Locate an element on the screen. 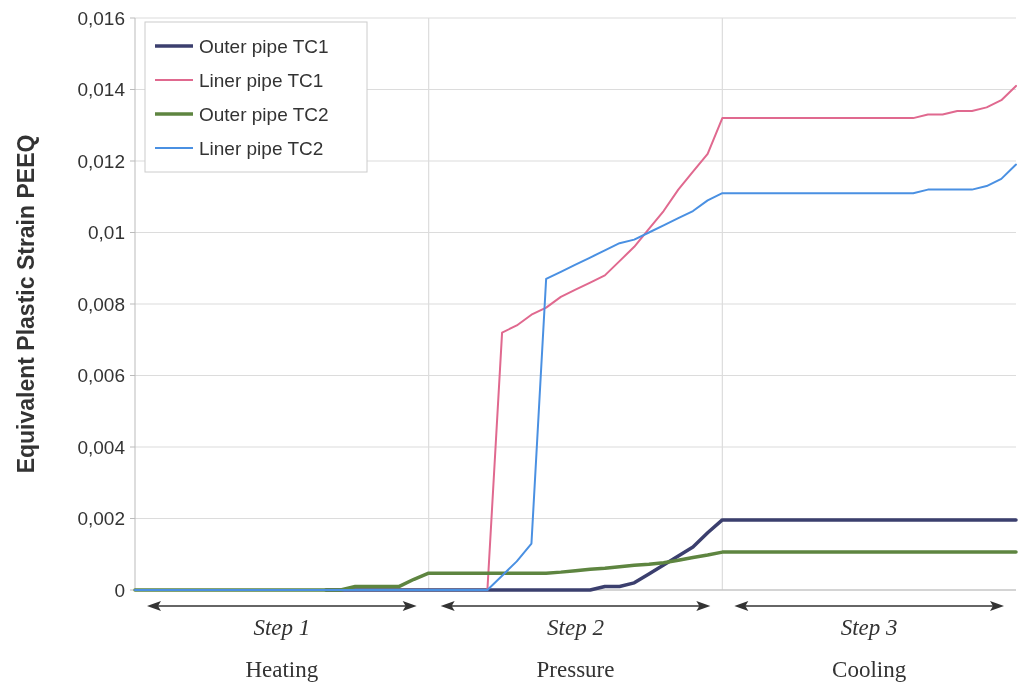  y-tick-label: 0,01 is located at coordinates (106, 233).